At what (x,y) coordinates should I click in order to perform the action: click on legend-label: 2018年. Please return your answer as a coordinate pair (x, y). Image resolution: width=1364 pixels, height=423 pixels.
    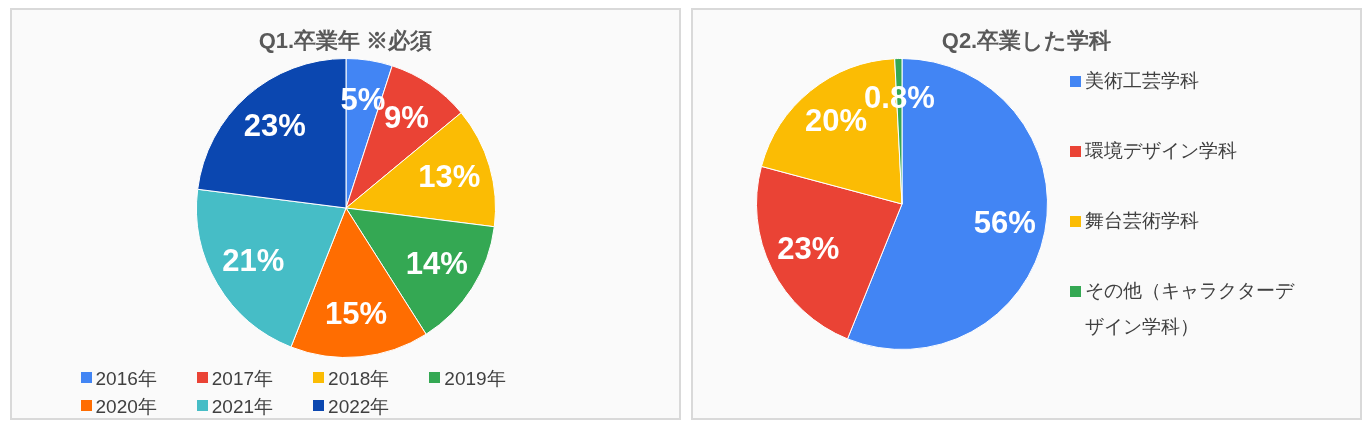
    Looking at the image, I should click on (359, 379).